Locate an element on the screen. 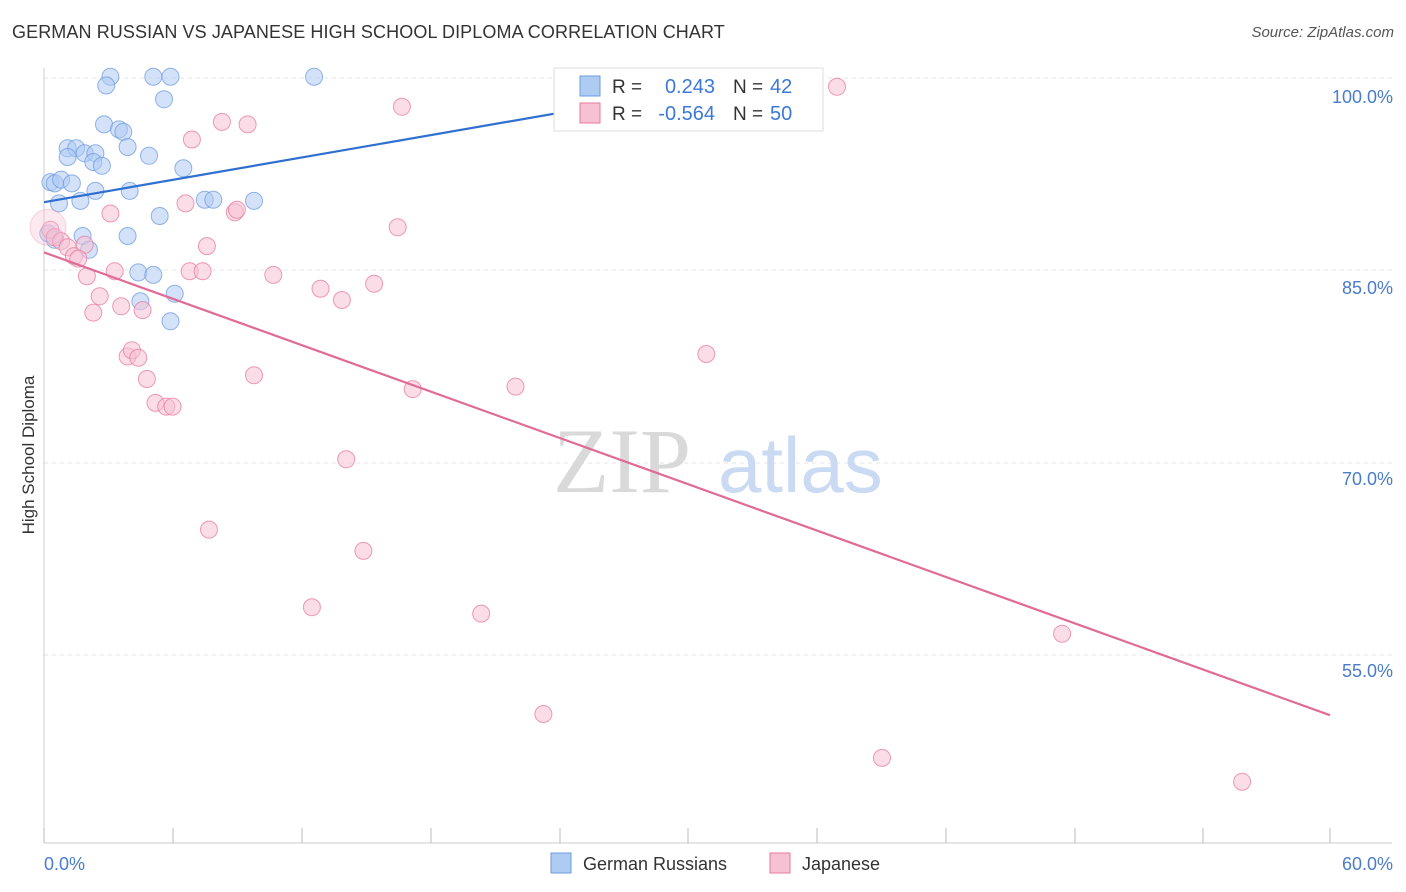 The height and width of the screenshot is (892, 1406). legend-german-russians-label: German Russians is located at coordinates (655, 864).